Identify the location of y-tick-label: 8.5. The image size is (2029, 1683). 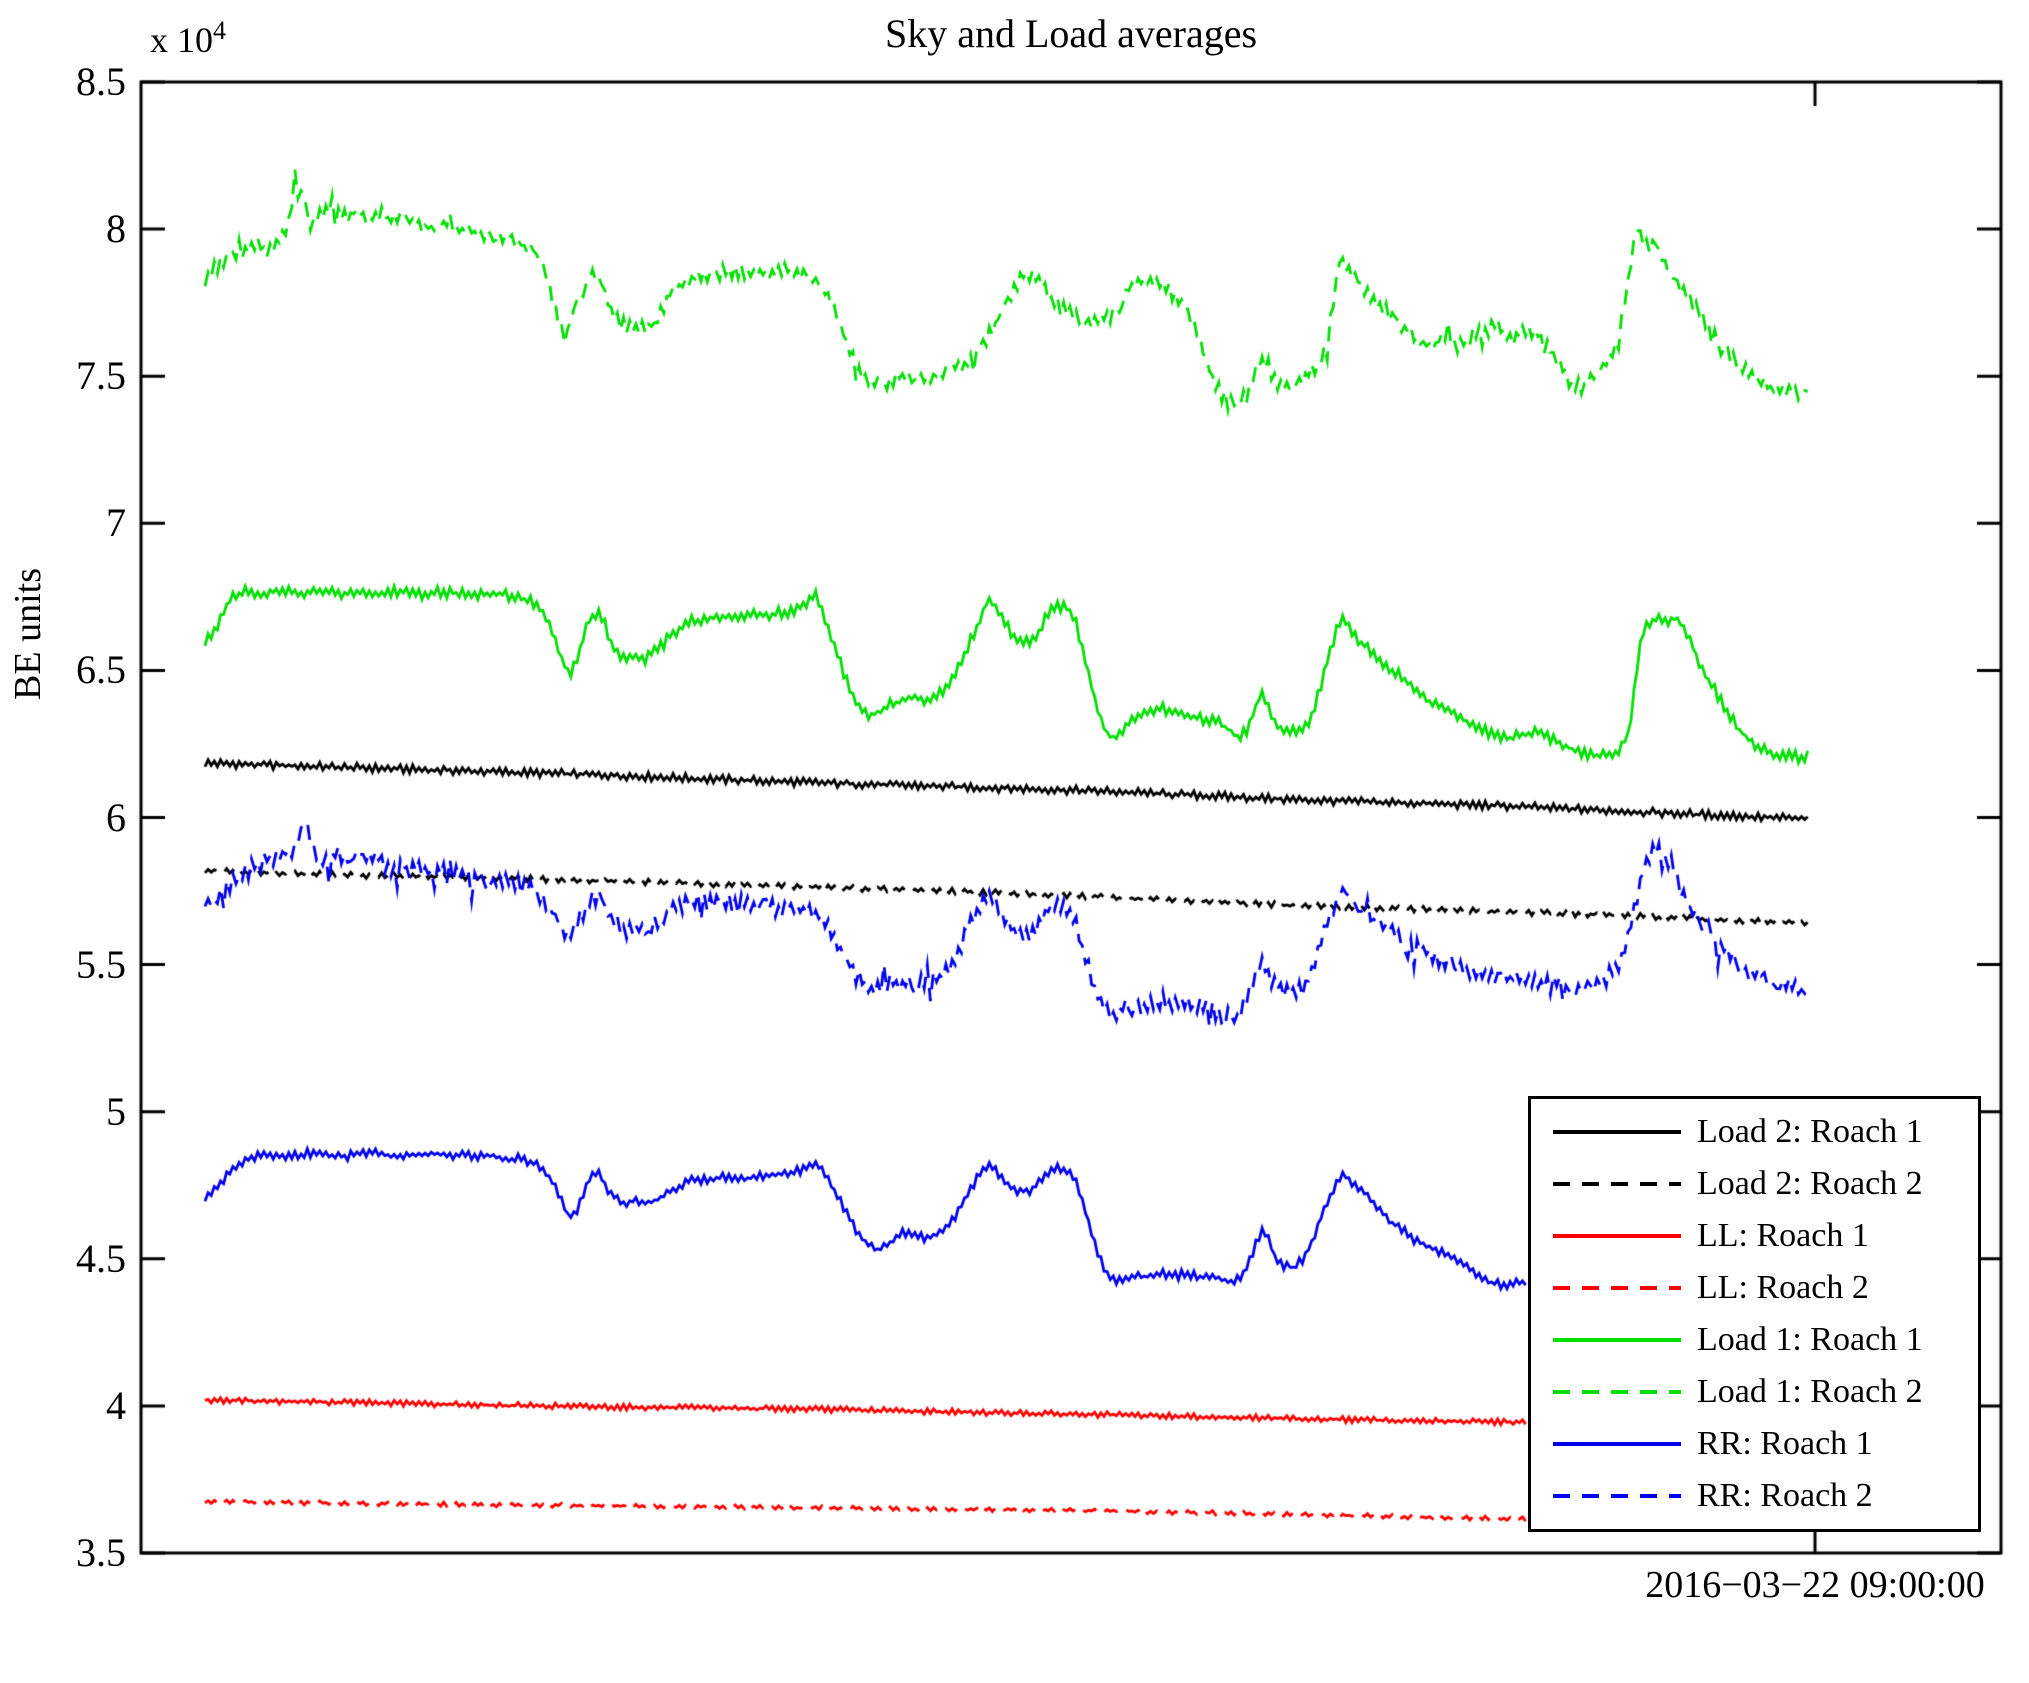
(101, 81).